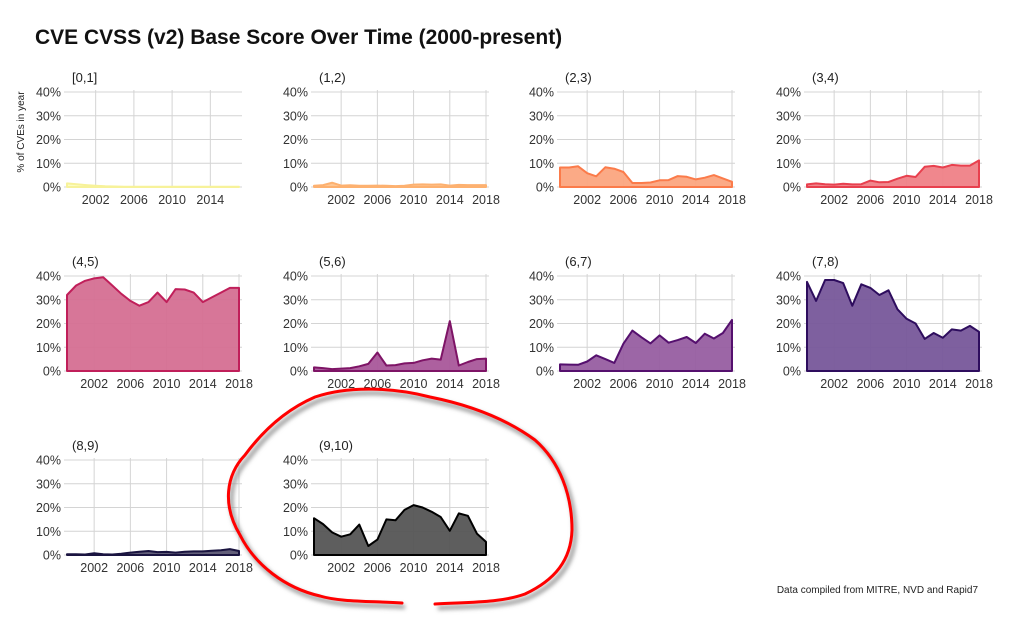 This screenshot has height=628, width=1012. Describe the element at coordinates (21, 132) in the screenshot. I see `y-axis-label: % of CVEs in year` at that location.